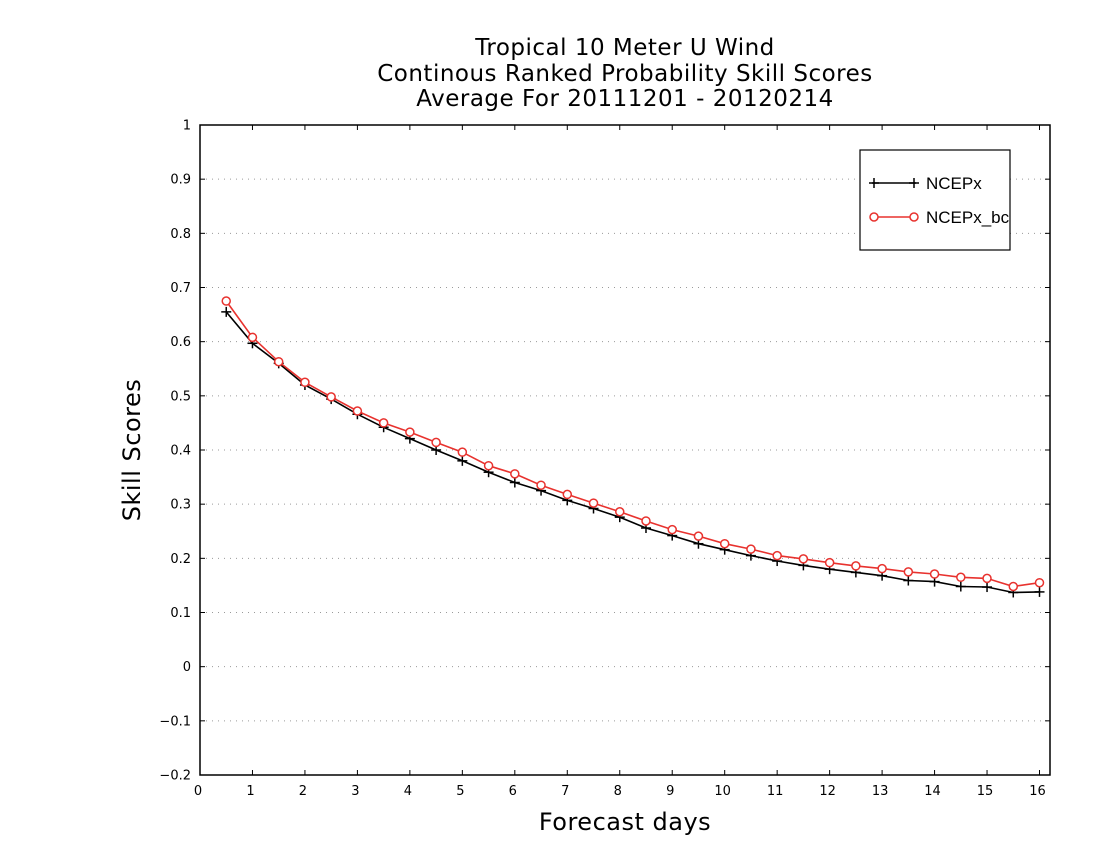 The image size is (1100, 850). What do you see at coordinates (180, 559) in the screenshot?
I see `y-tick-label: 0.2` at bounding box center [180, 559].